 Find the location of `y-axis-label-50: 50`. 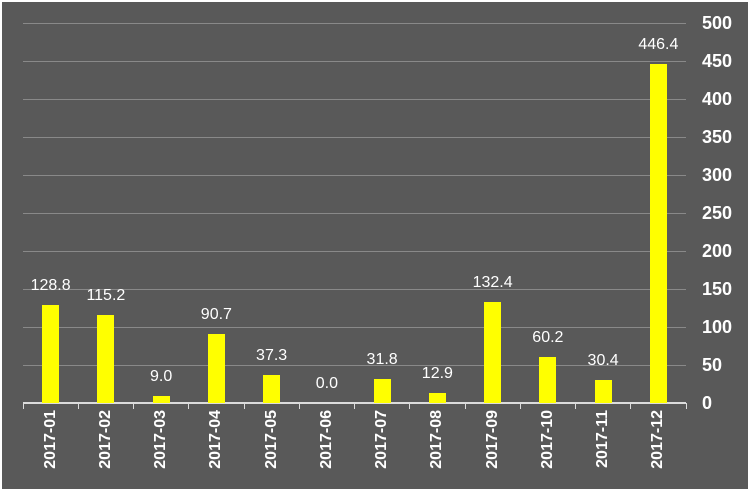

y-axis-label-50: 50 is located at coordinates (712, 365).